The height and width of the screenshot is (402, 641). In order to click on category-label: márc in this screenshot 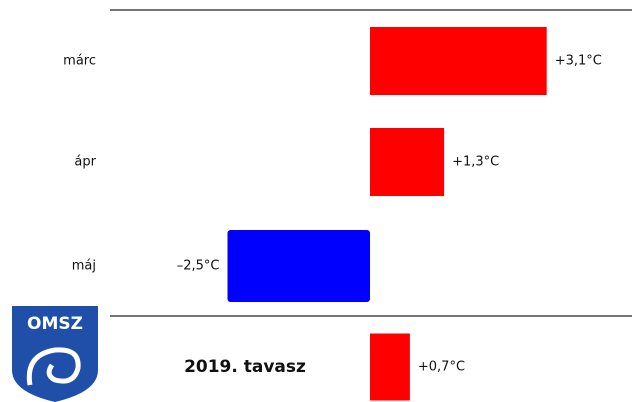, I will do `click(79, 61)`.